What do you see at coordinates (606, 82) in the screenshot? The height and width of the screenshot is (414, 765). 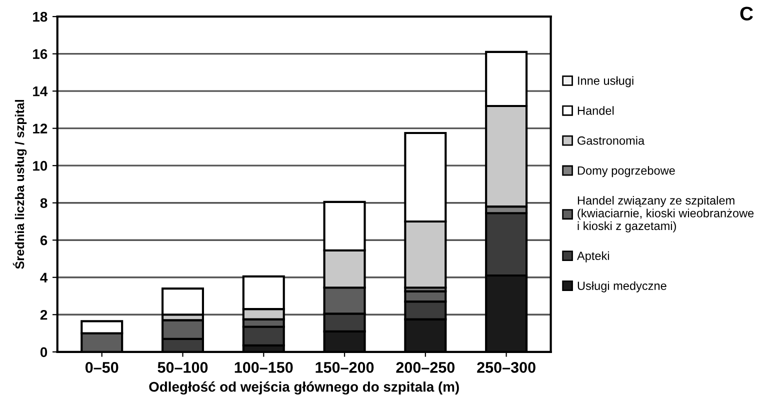 I see `legend-label: Inne usługi` at bounding box center [606, 82].